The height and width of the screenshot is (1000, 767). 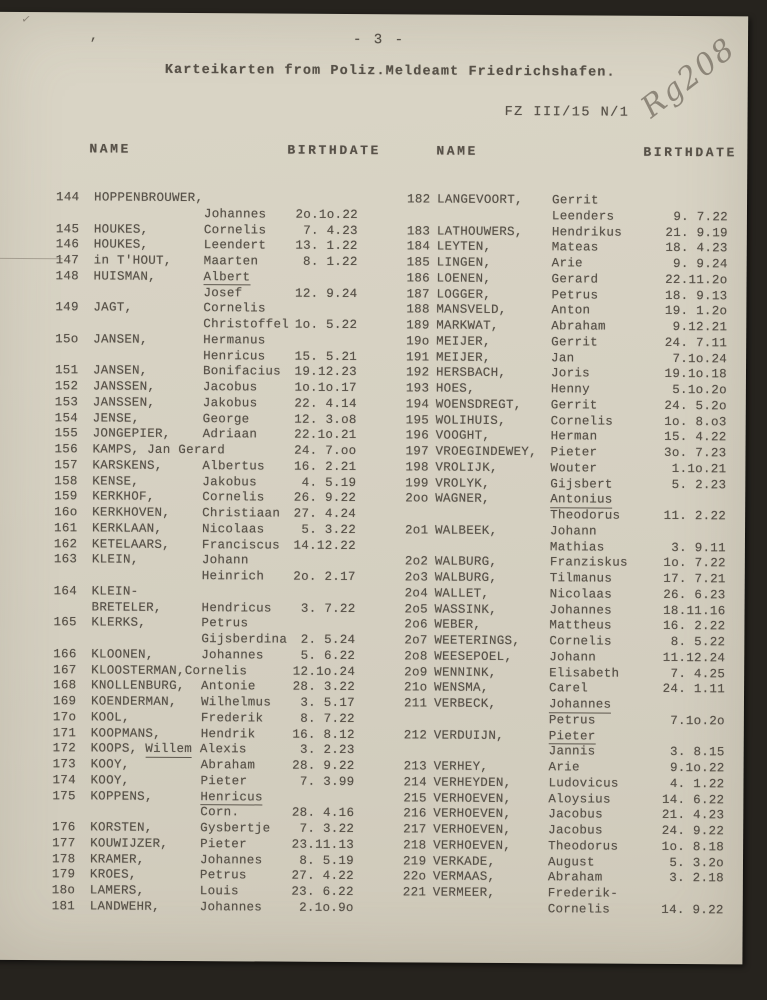 What do you see at coordinates (464, 247) in the screenshot?
I see `entry-surname: LEYTEN,` at bounding box center [464, 247].